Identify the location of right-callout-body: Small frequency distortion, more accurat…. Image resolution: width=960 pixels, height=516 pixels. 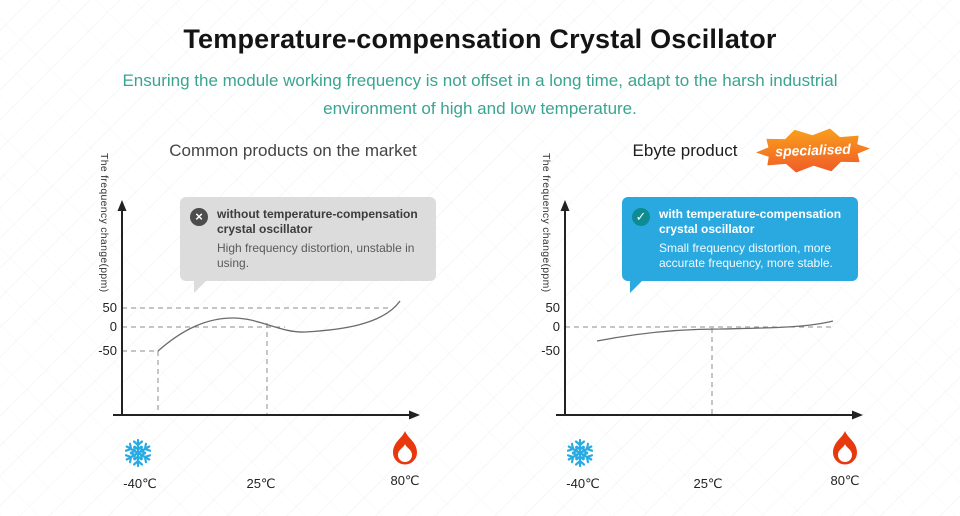
(746, 255).